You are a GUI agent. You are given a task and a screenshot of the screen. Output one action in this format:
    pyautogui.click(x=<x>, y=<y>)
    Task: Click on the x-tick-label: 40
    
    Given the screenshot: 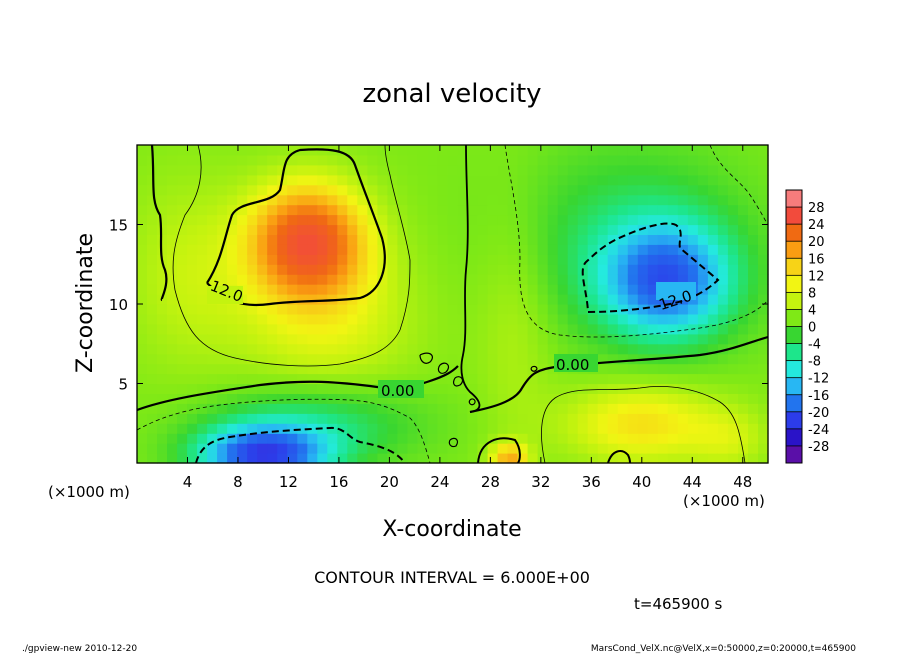 What is the action you would take?
    pyautogui.click(x=641, y=482)
    